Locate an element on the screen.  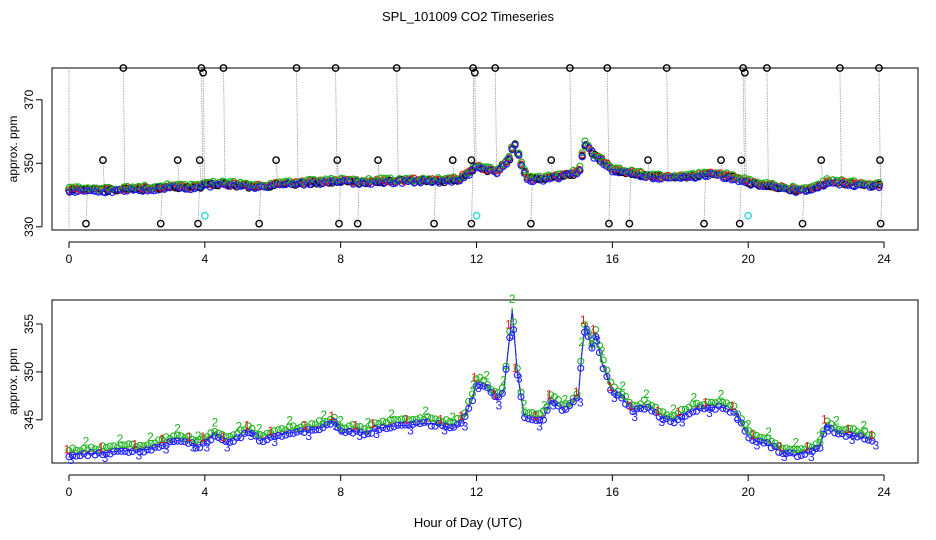
x-tick-label: 20 is located at coordinates (749, 259).